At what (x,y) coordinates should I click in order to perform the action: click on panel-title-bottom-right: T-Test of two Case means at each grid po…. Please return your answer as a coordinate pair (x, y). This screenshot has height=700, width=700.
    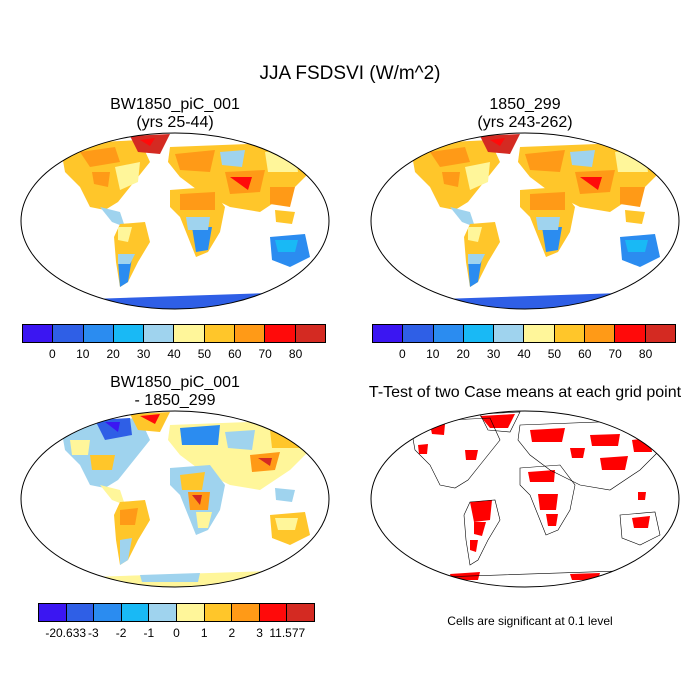
    Looking at the image, I should click on (525, 393).